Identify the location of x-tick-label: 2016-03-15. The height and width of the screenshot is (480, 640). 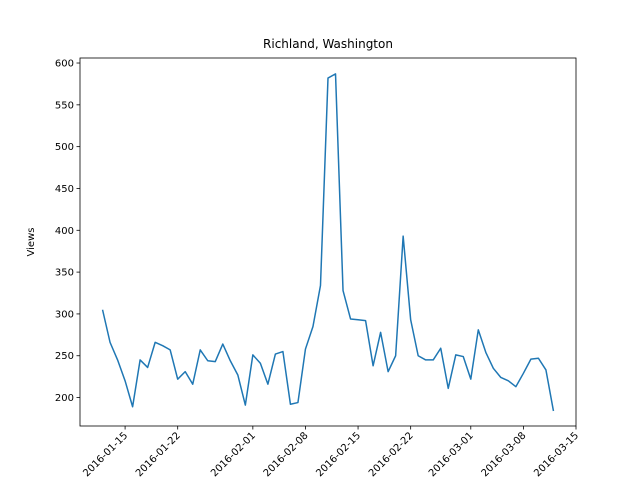
(556, 454).